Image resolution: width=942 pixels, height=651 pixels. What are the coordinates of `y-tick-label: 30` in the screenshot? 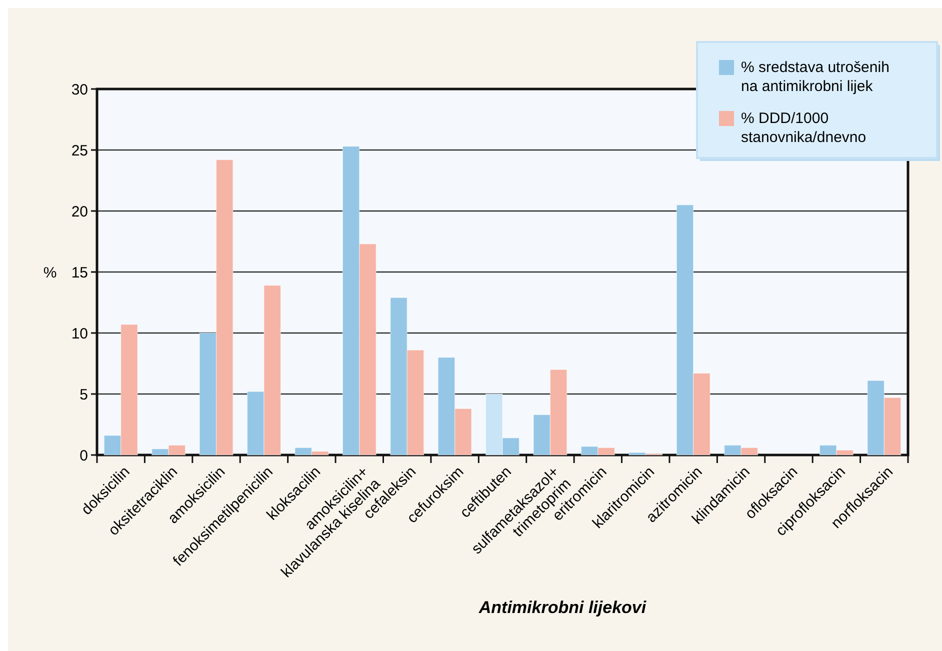 It's located at (79, 89).